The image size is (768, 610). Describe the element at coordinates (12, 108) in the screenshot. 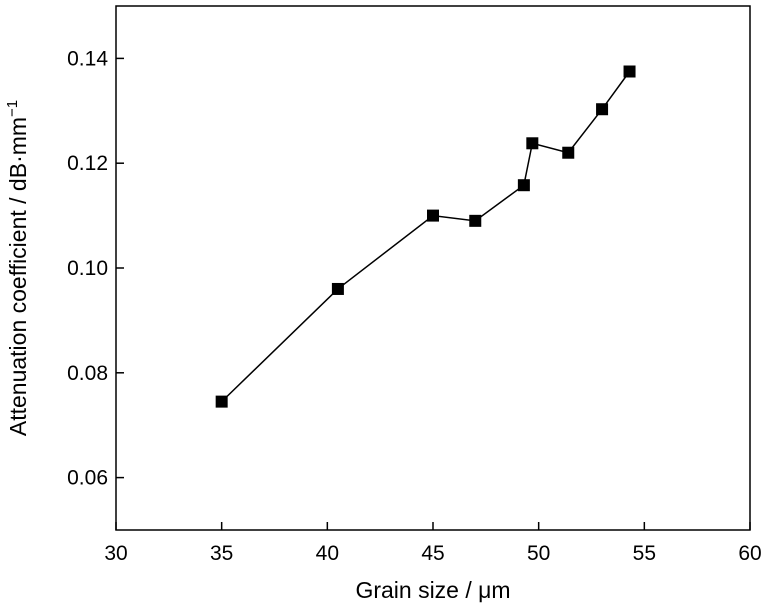

I see `y-axis-label-exponent: −1` at that location.